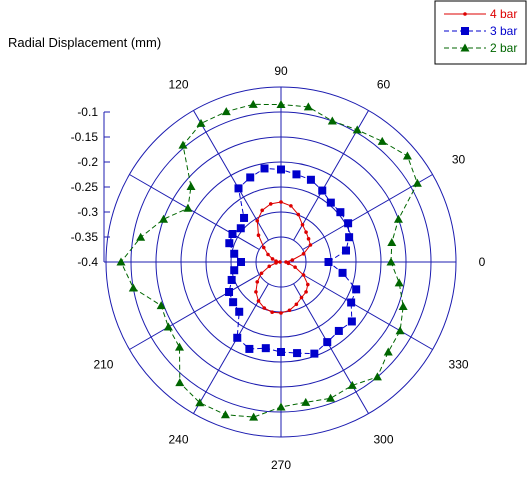 The width and height of the screenshot is (528, 484). What do you see at coordinates (85, 187) in the screenshot?
I see `radial-tick-label: -0.25` at bounding box center [85, 187].